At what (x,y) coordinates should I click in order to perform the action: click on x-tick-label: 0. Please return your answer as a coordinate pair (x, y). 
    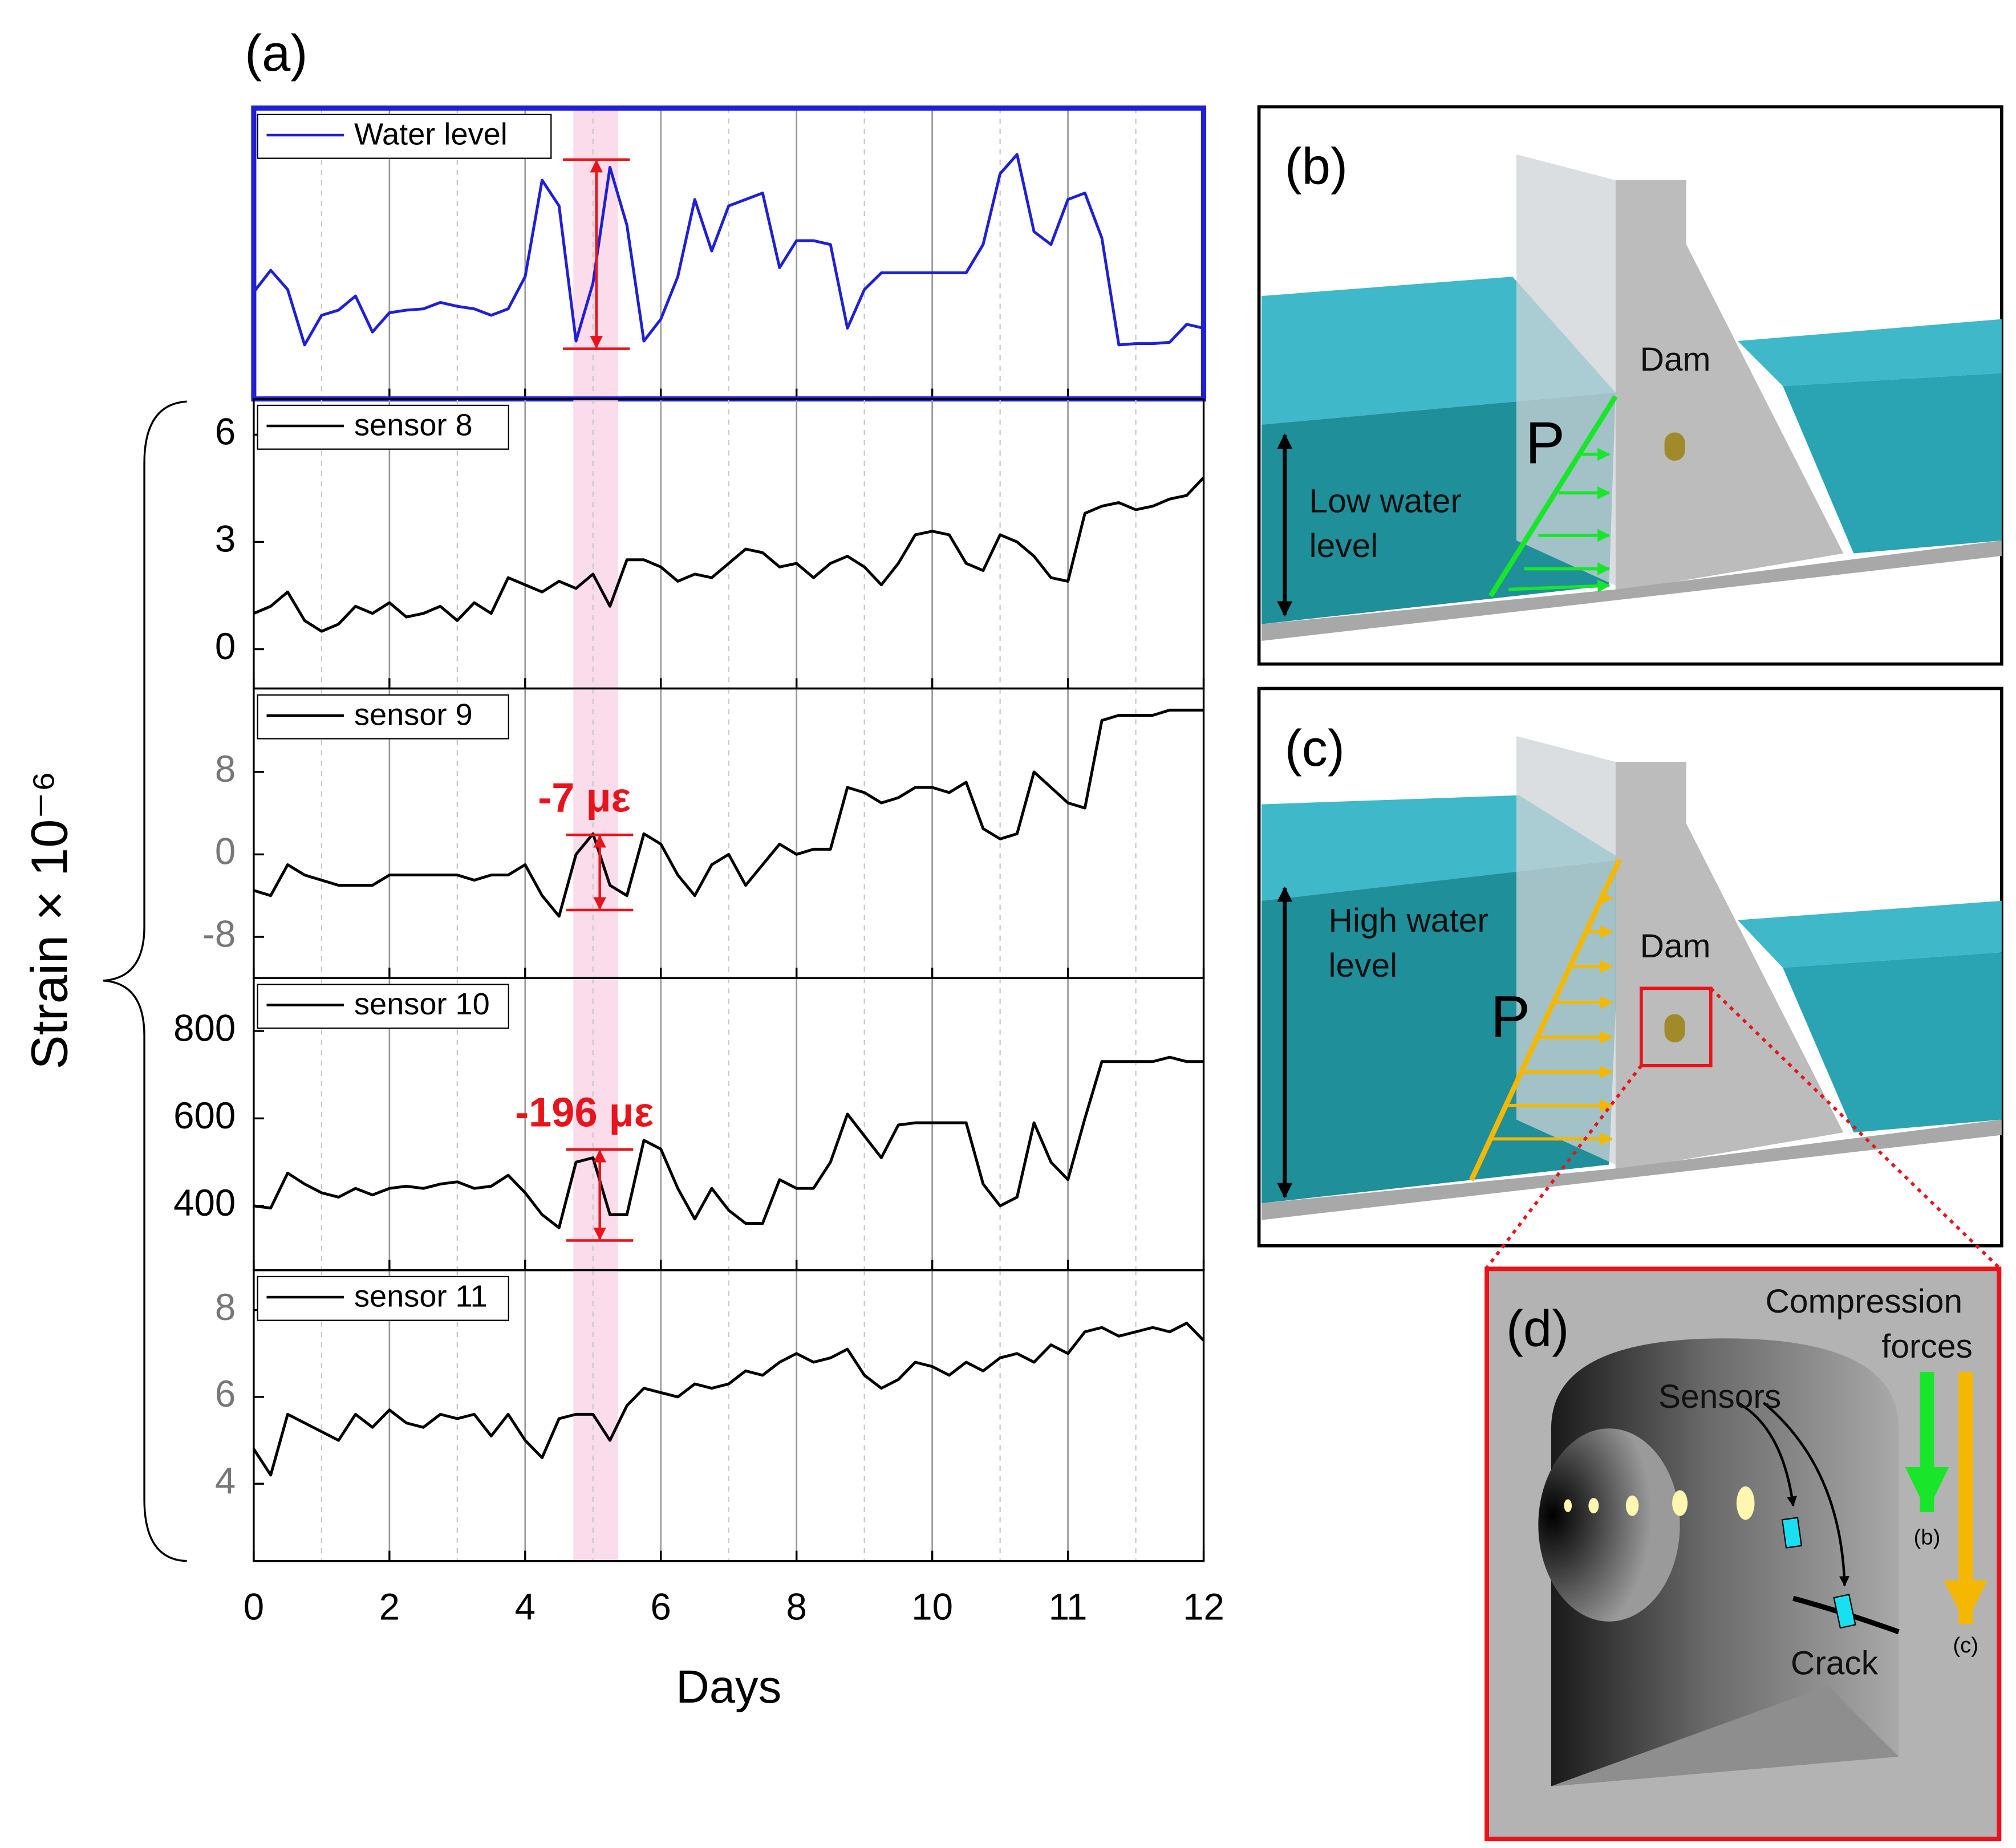
    Looking at the image, I should click on (254, 1607).